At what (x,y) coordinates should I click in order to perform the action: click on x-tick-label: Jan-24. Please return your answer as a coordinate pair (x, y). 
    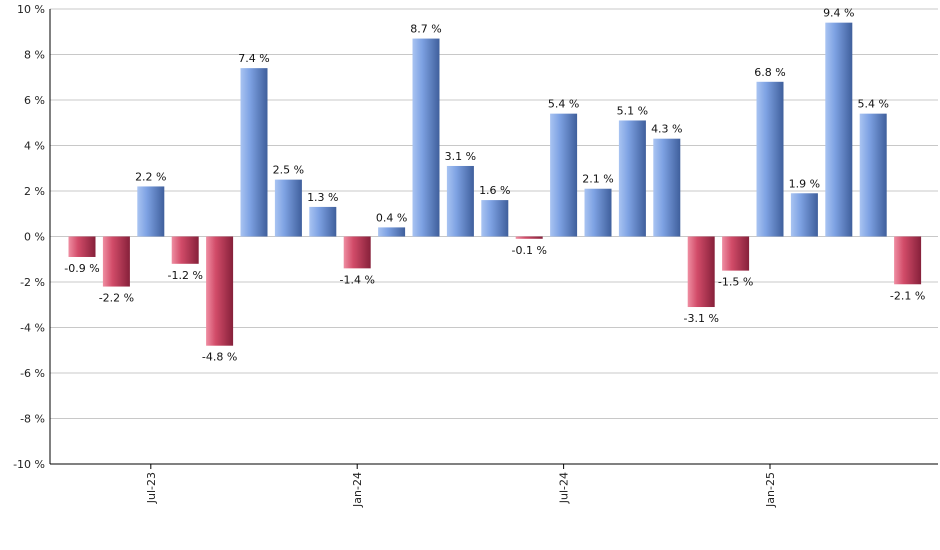
    Looking at the image, I should click on (357, 490).